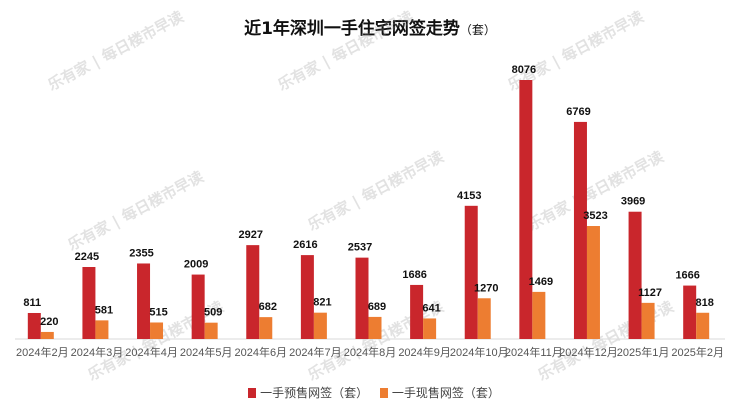  I want to click on data-label: 2009, so click(196, 265).